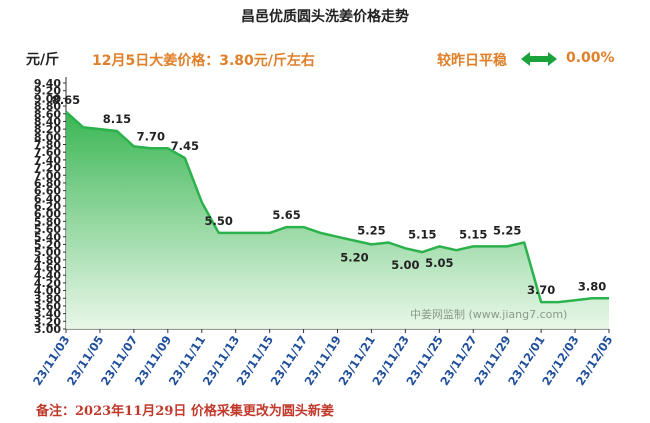 The image size is (650, 423). What do you see at coordinates (47, 137) in the screenshot?
I see `y-tick-label: 8.00` at bounding box center [47, 137].